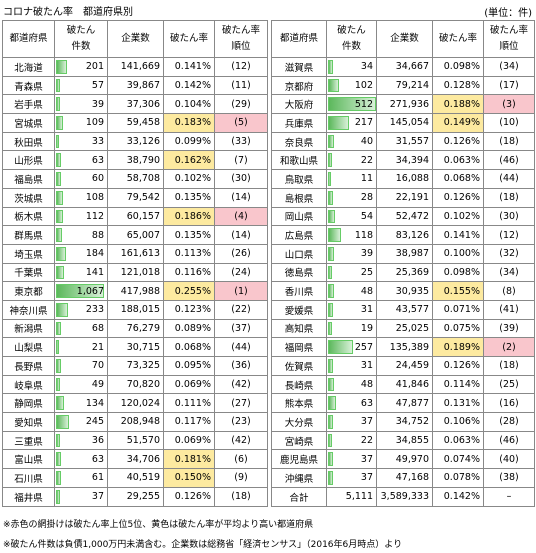 The width and height of the screenshot is (536, 553). I want to click on row: 東京都 1,067 417,988 0.255% (1), so click(135, 291).